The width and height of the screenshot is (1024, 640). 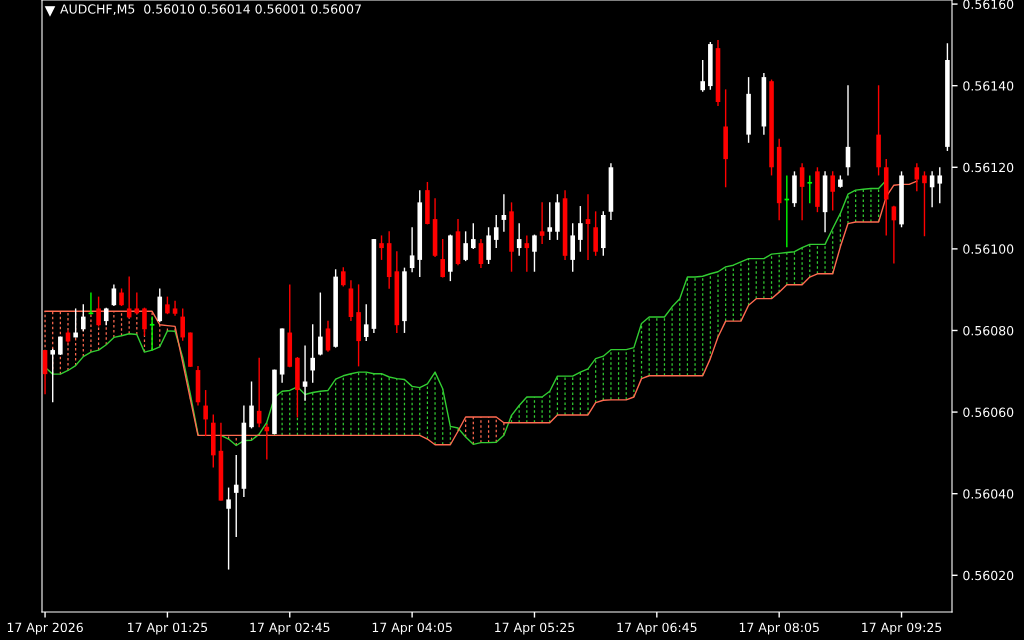 What do you see at coordinates (902, 628) in the screenshot?
I see `x-tick-label: 17 Apr 09:25` at bounding box center [902, 628].